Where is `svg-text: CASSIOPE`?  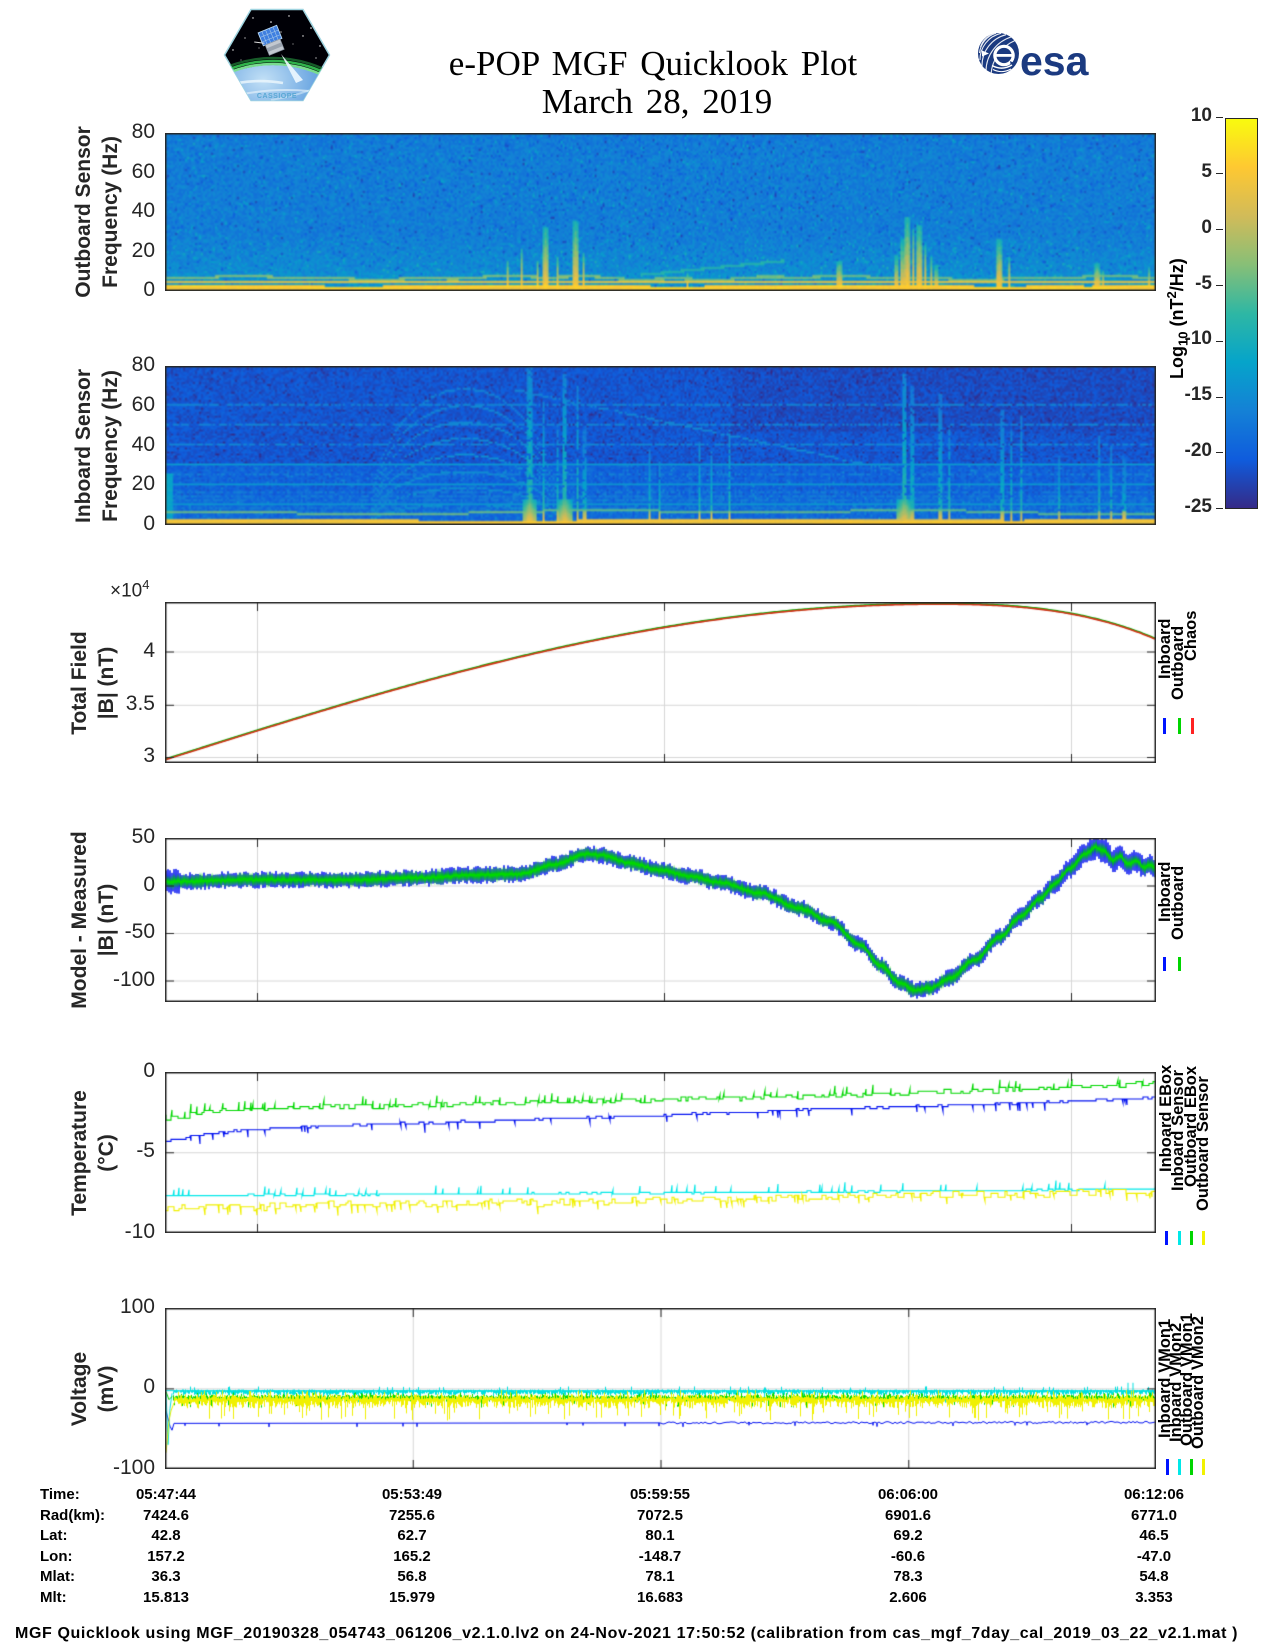 svg-text: CASSIOPE is located at coordinates (277, 96).